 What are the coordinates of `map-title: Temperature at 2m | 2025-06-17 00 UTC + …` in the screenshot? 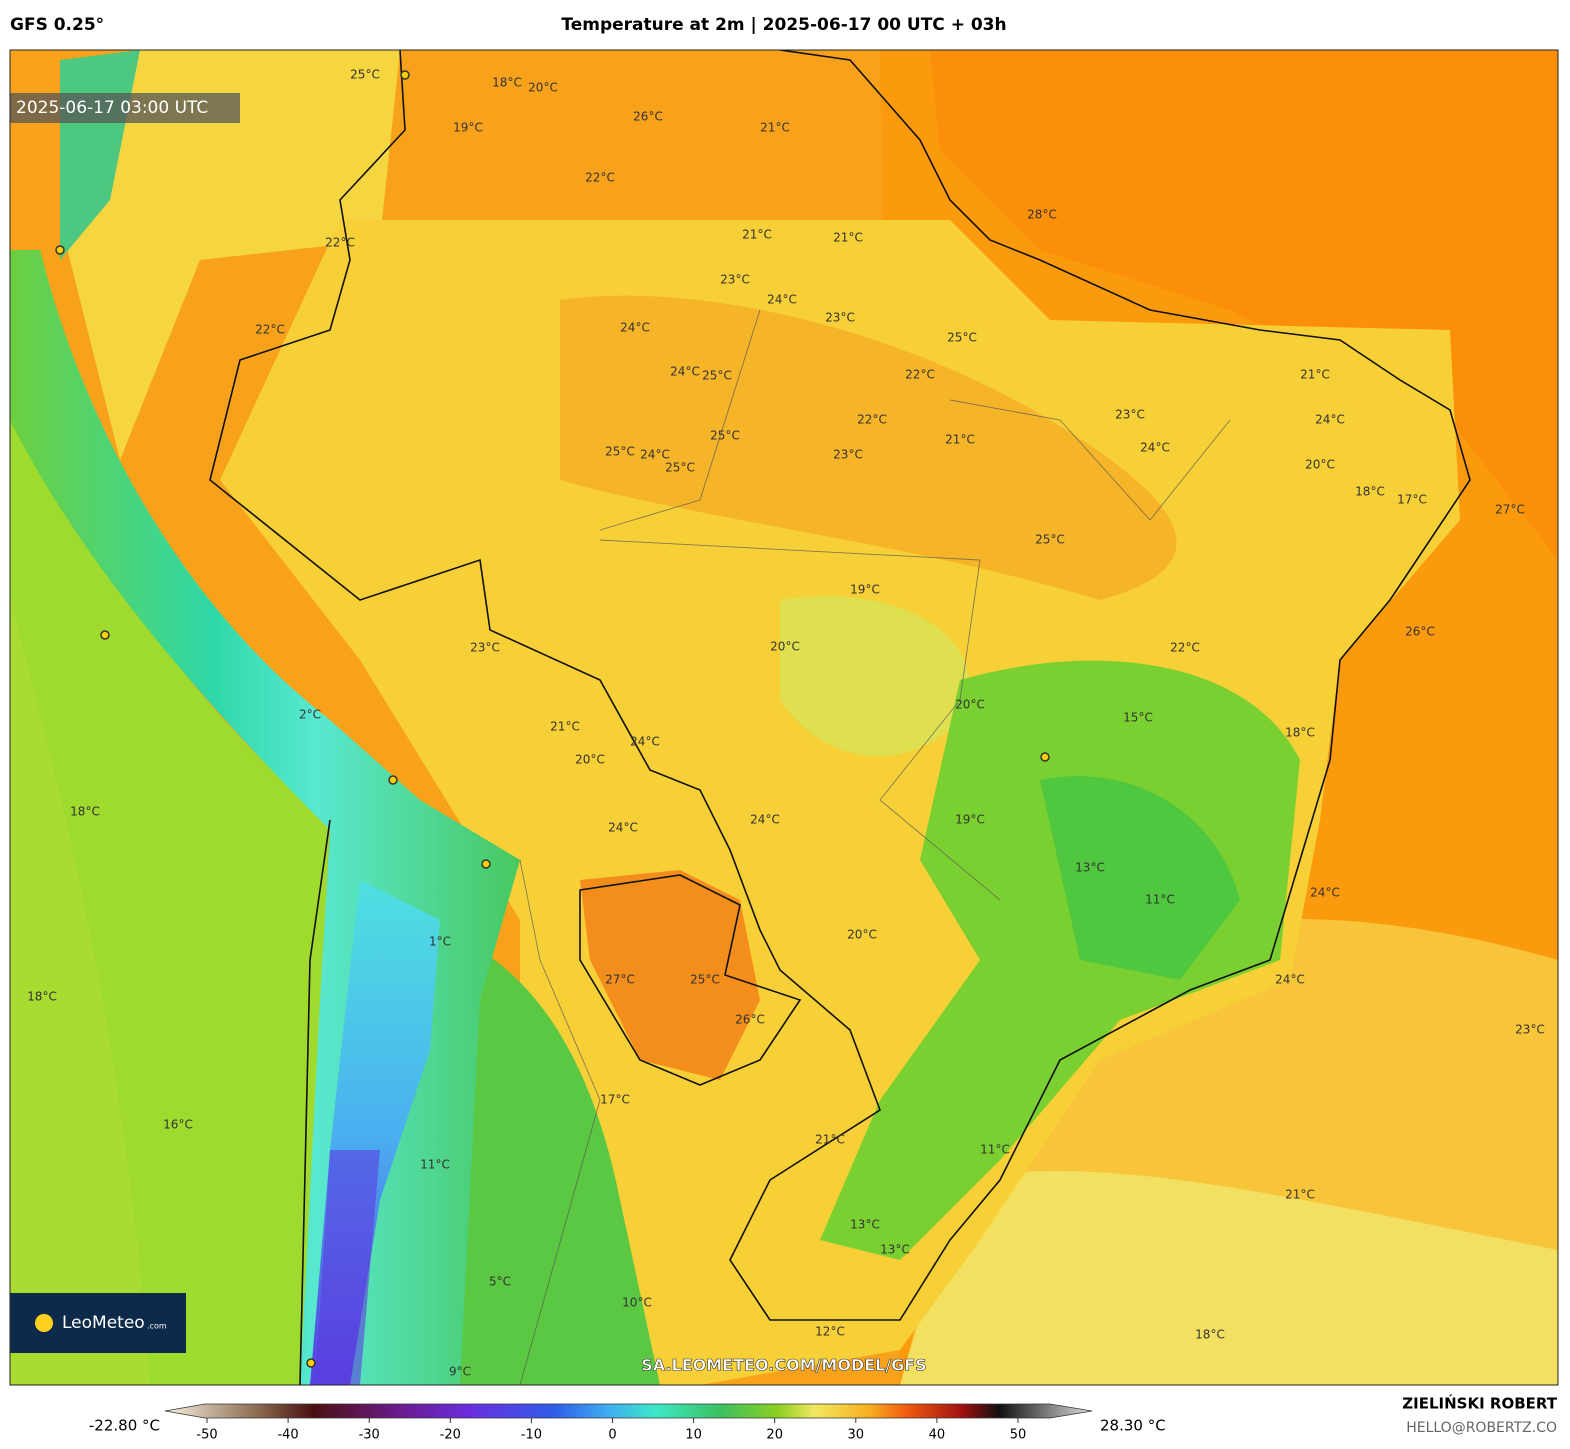 It's located at (783, 25).